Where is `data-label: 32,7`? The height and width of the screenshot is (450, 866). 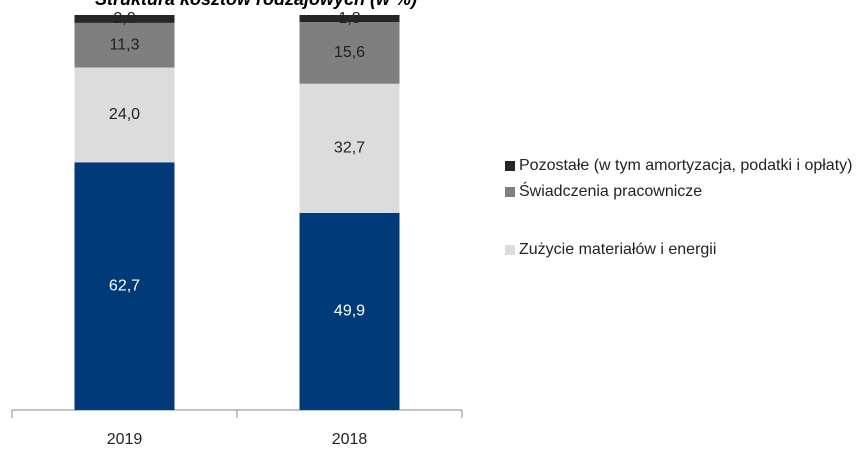
data-label: 32,7 is located at coordinates (349, 148).